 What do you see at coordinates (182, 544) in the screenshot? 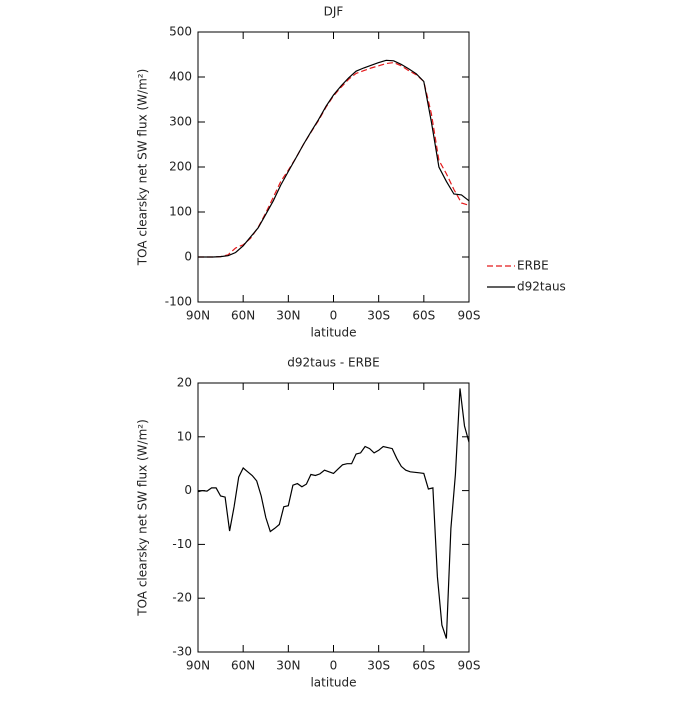
I see `y-tick-label: -10` at bounding box center [182, 544].